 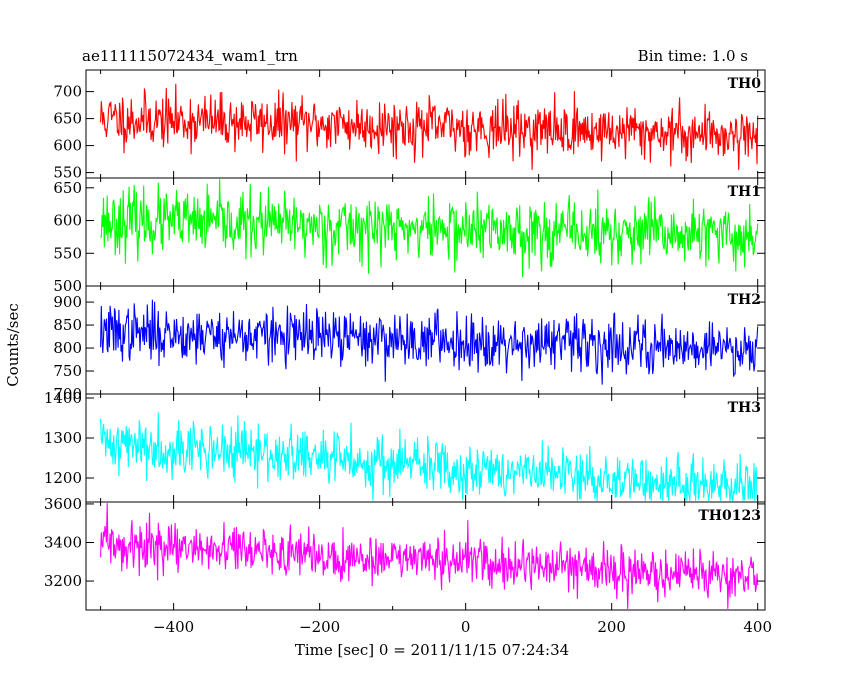 What do you see at coordinates (744, 300) in the screenshot?
I see `series-label: TH2` at bounding box center [744, 300].